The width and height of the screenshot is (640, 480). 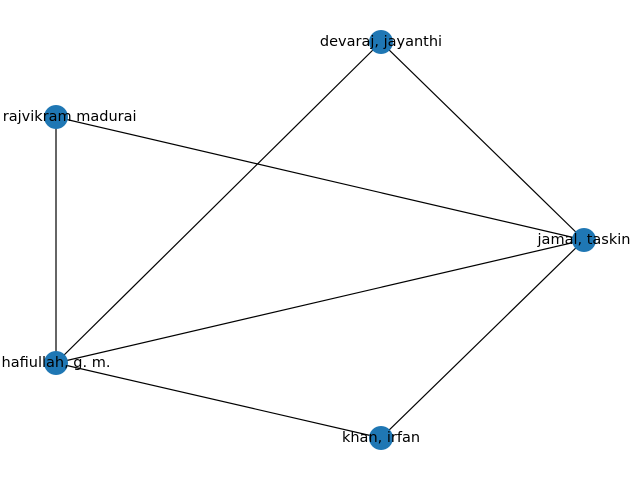 I want to click on node-label-shafiullah: hafiullah, g. m., so click(x=56, y=363).